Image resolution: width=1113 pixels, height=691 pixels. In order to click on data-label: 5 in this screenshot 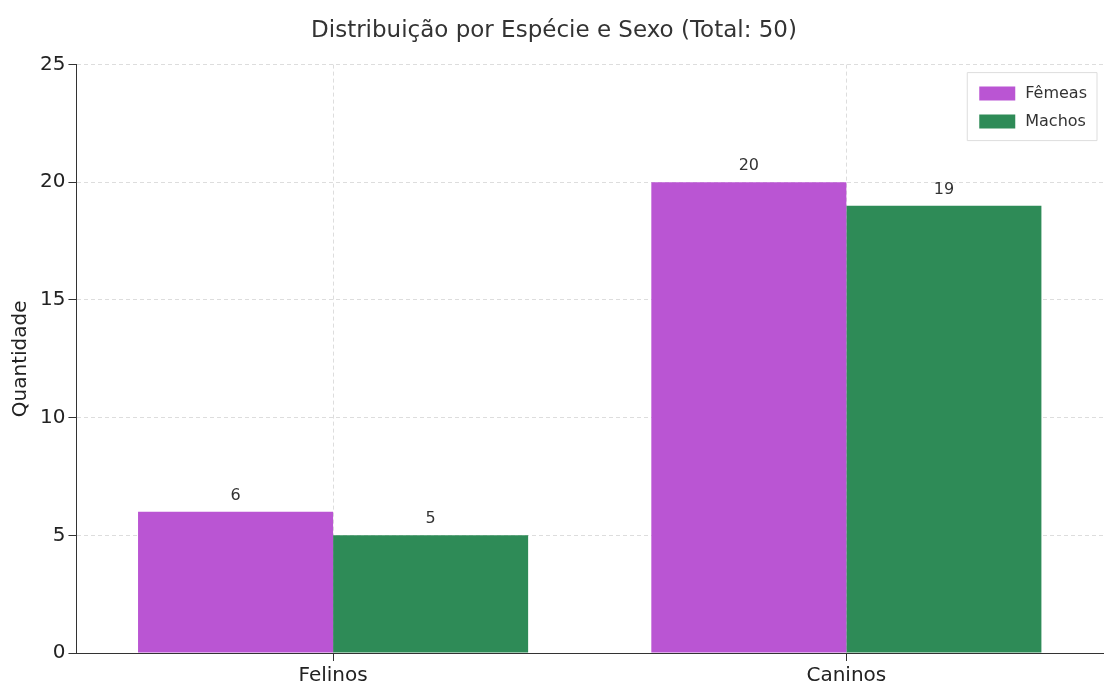, I will do `click(430, 518)`.